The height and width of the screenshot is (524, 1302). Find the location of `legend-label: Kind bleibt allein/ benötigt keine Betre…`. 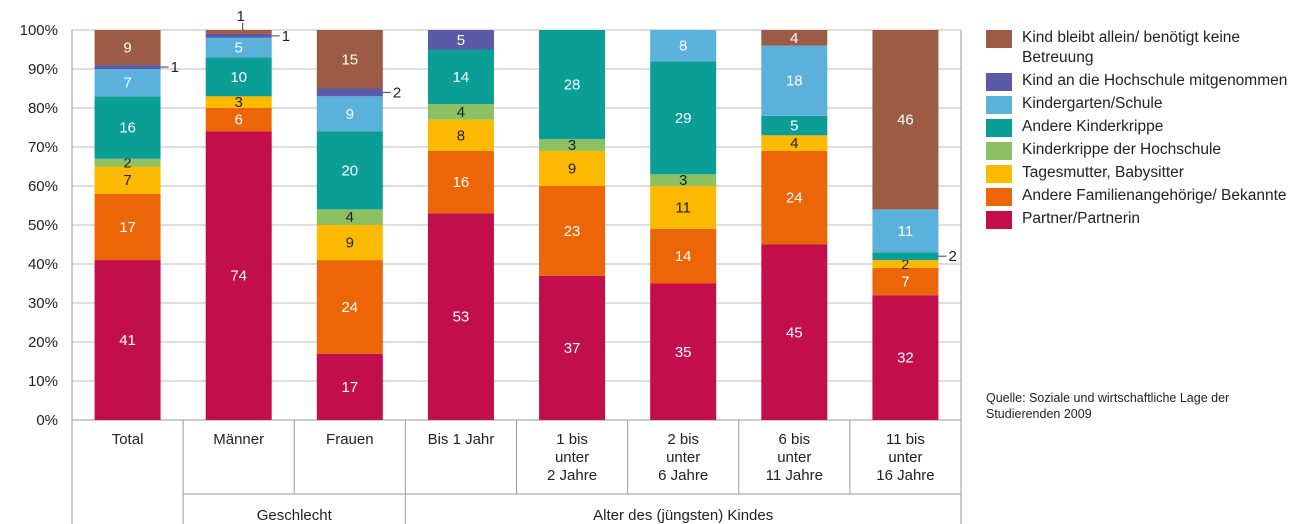

legend-label: Kind bleibt allein/ benötigt keine Betre… is located at coordinates (1131, 47).